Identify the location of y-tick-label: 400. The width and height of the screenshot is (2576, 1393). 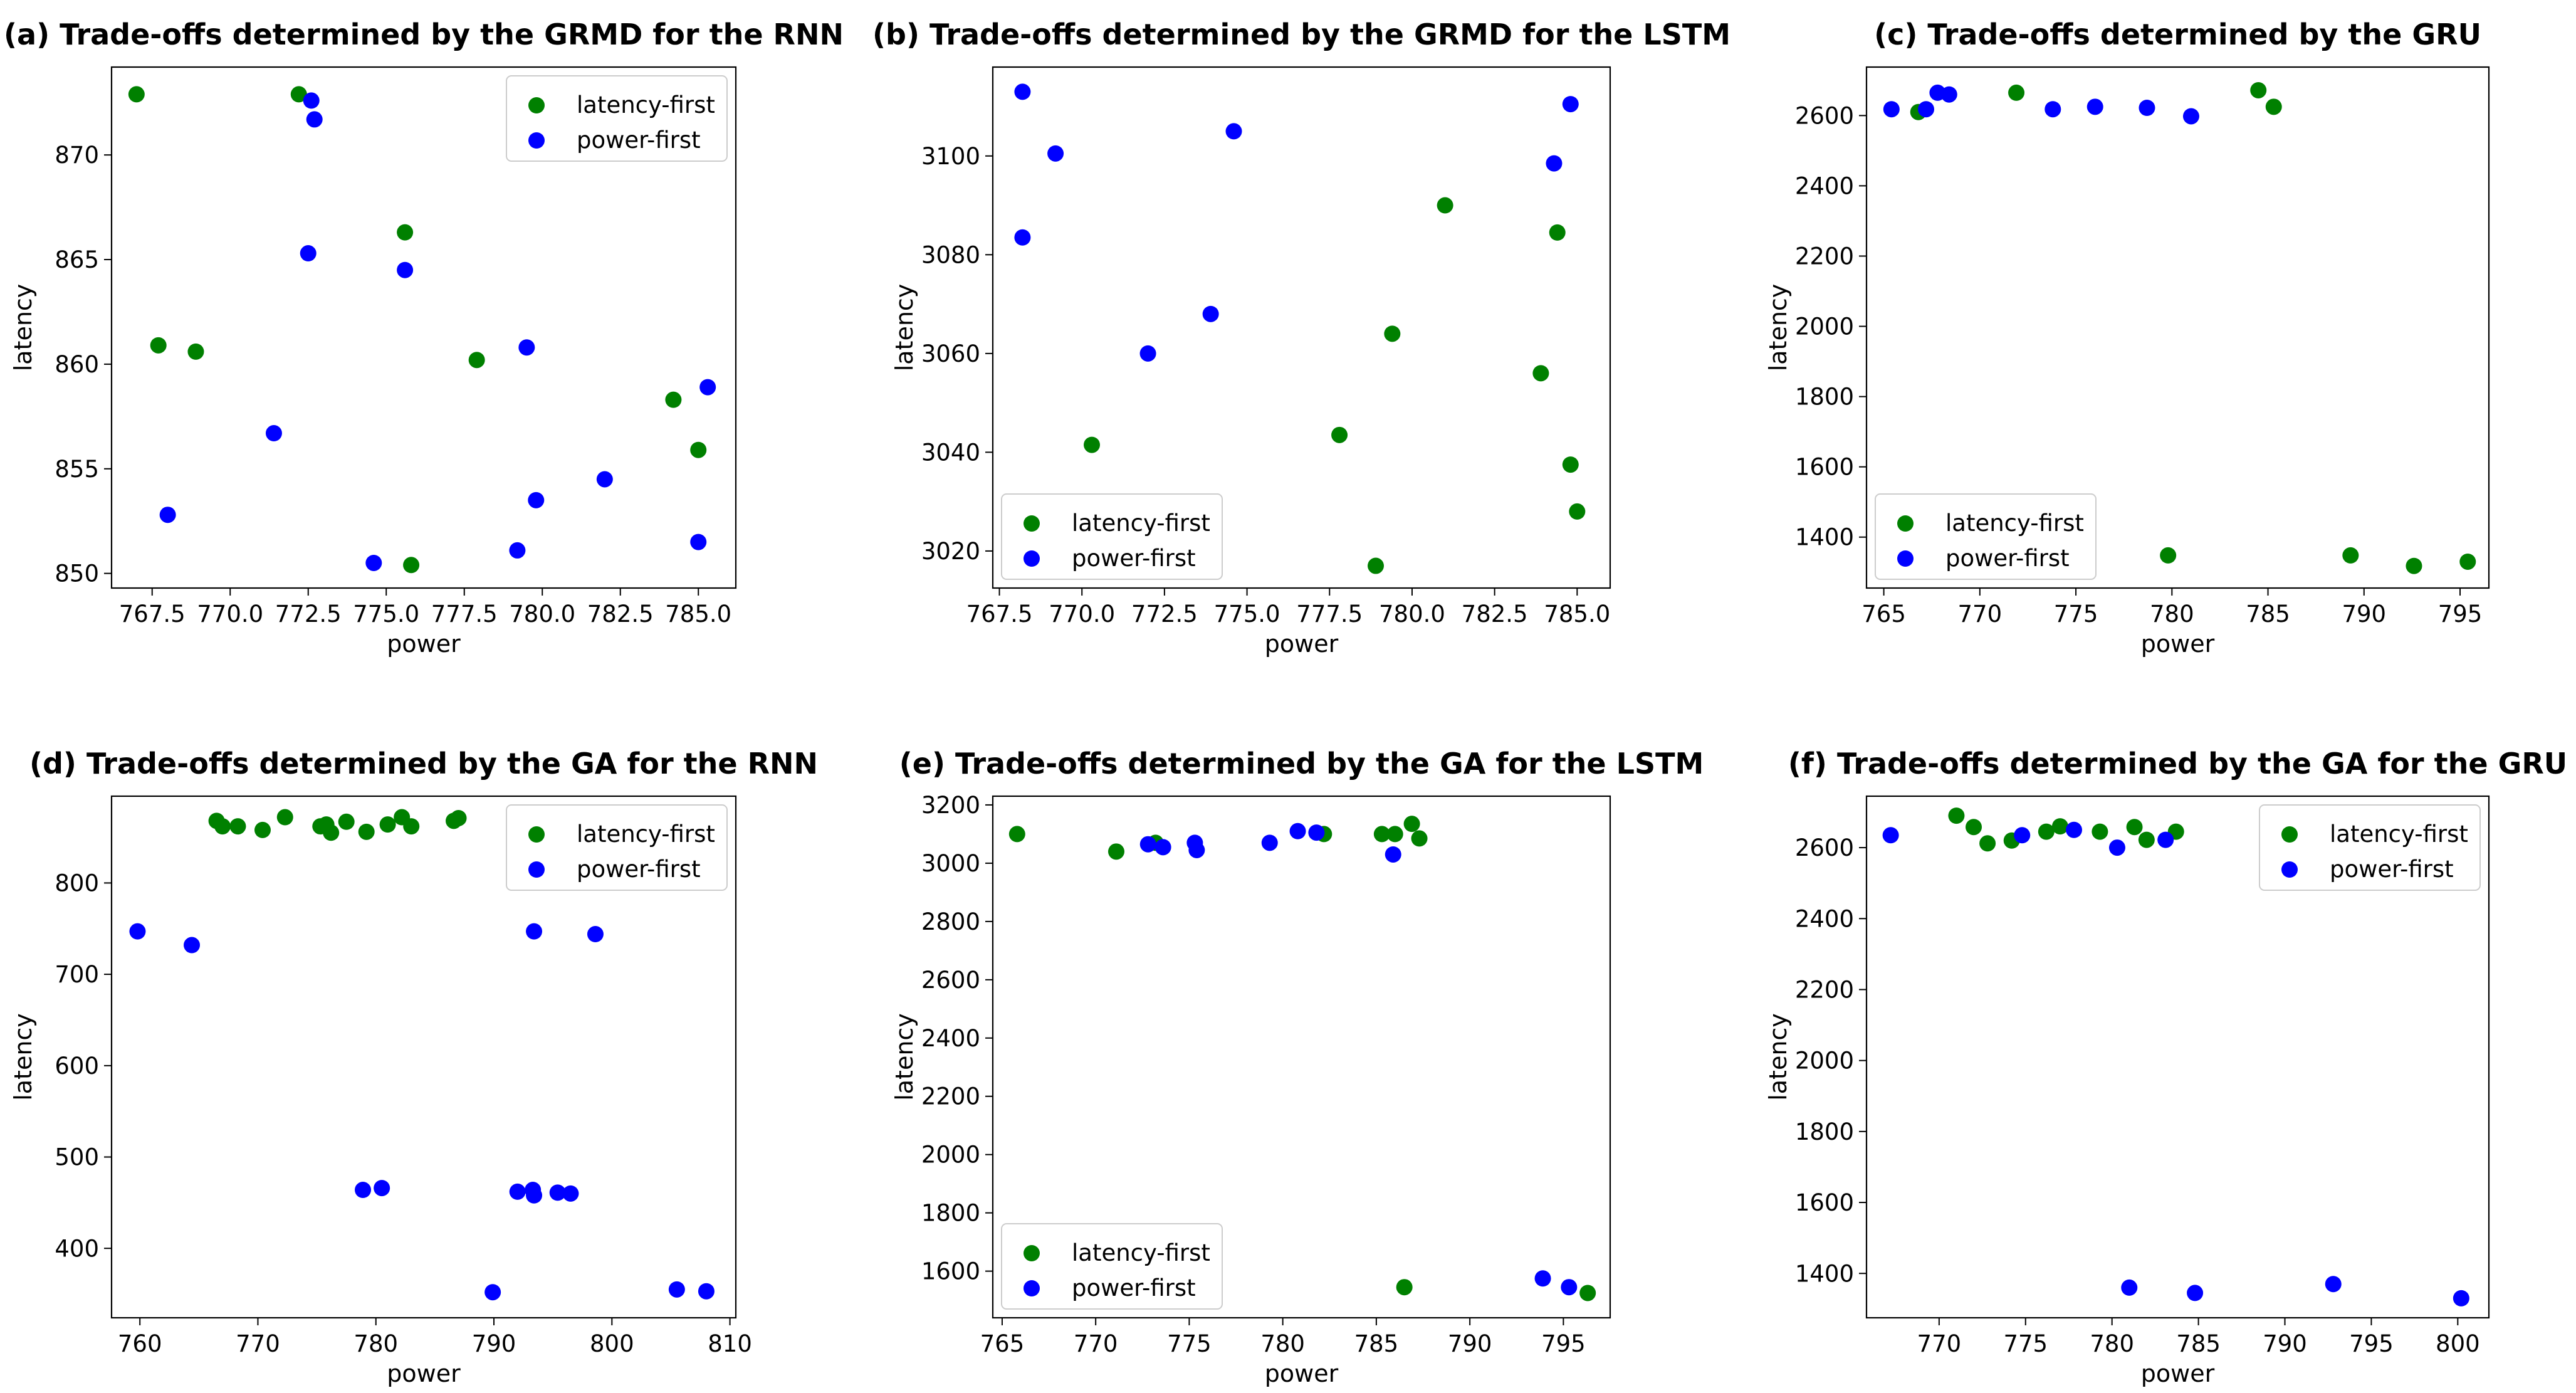
(77, 1248).